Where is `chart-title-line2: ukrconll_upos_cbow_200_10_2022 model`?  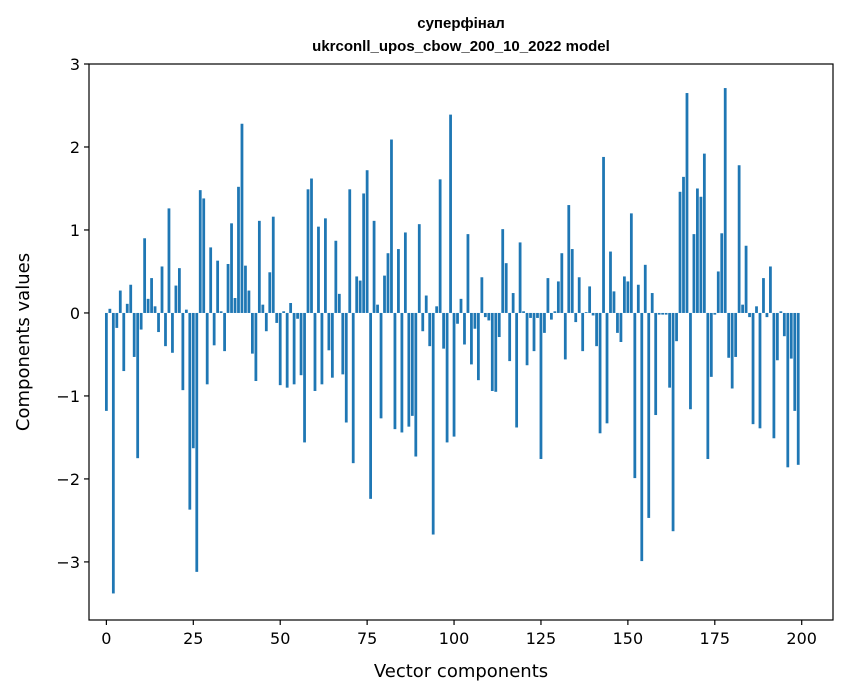
chart-title-line2: ukrconll_upos_cbow_200_10_2022 model is located at coordinates (461, 46).